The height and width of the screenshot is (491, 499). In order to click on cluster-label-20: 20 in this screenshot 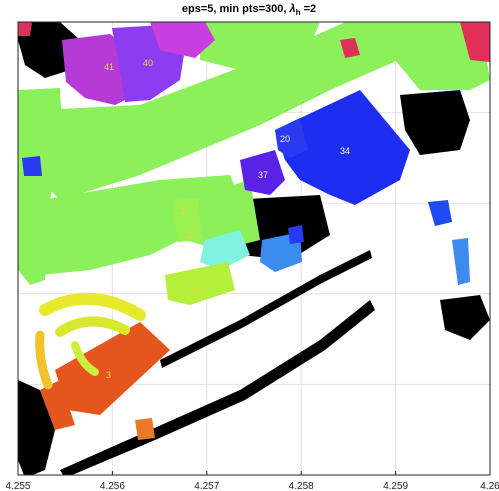, I will do `click(285, 139)`.